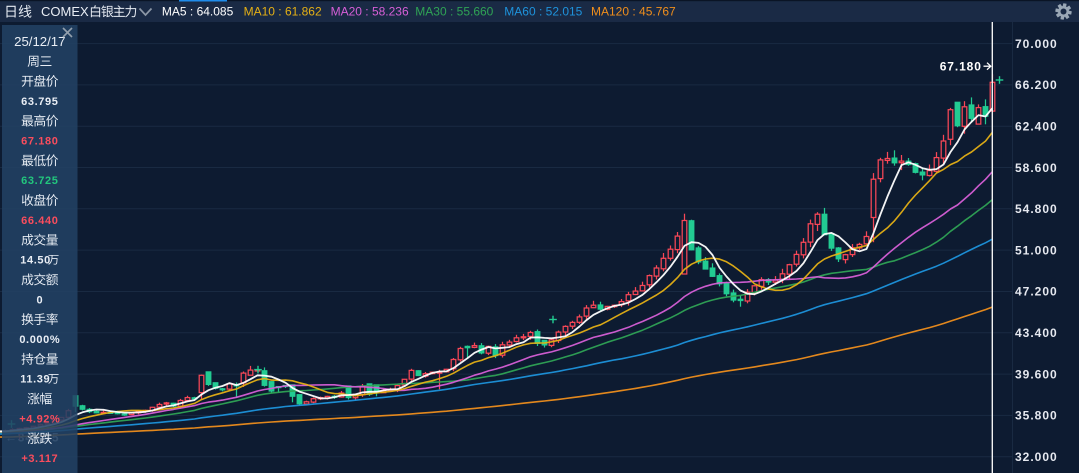 Image resolution: width=1079 pixels, height=473 pixels. I want to click on svg-text: 66.440, so click(39, 221).